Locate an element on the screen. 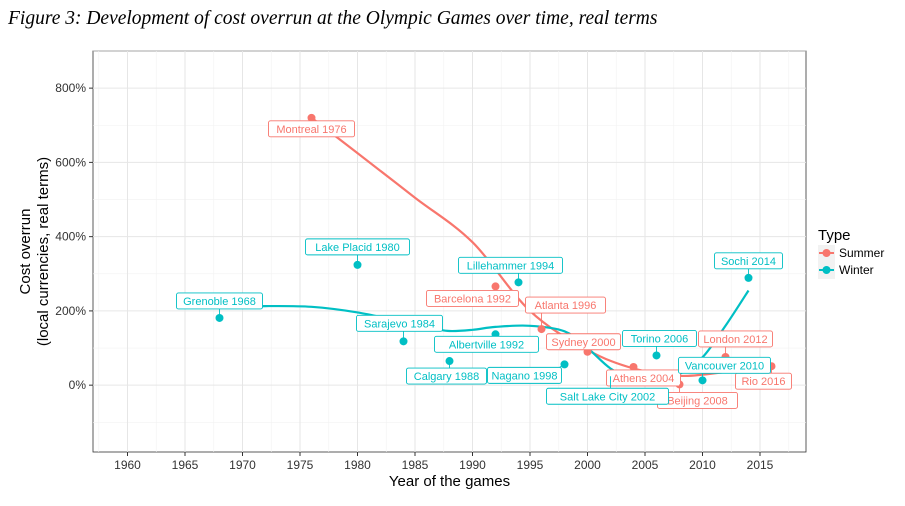 This screenshot has height=506, width=905. legend-label-summer: Summer is located at coordinates (861, 253).